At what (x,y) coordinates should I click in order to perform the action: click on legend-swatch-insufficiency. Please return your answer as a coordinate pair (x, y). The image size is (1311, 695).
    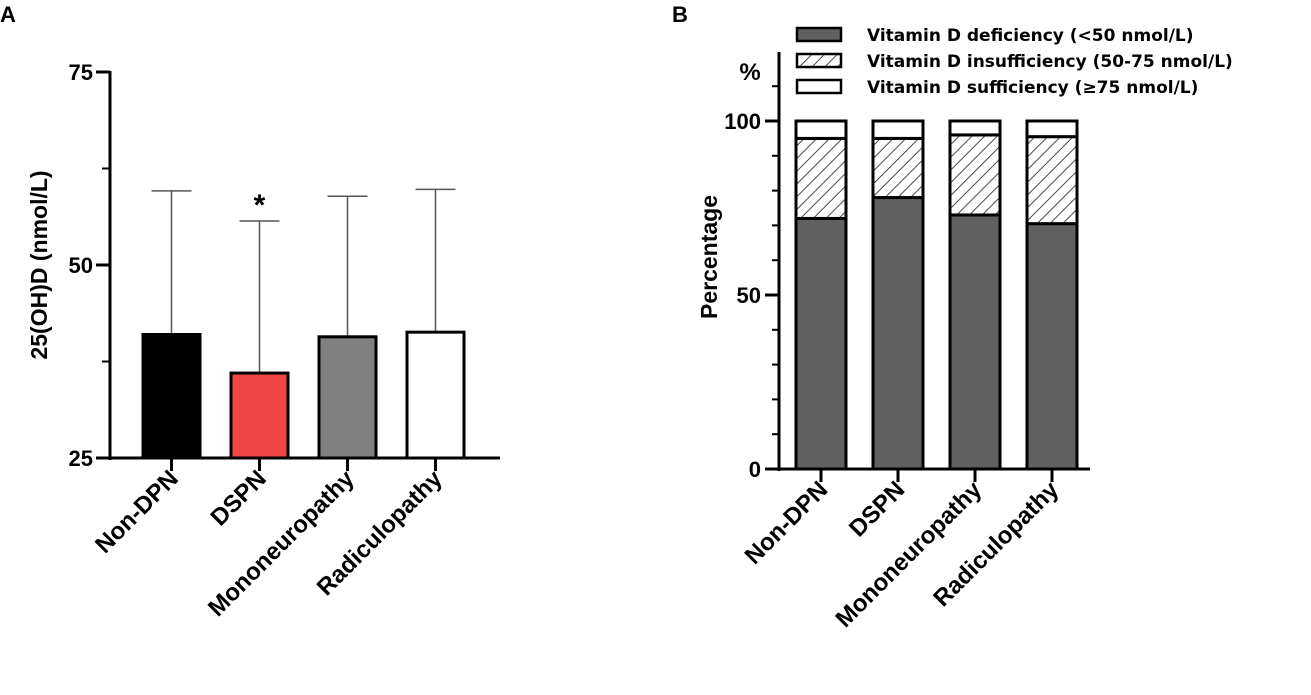
    Looking at the image, I should click on (819, 60).